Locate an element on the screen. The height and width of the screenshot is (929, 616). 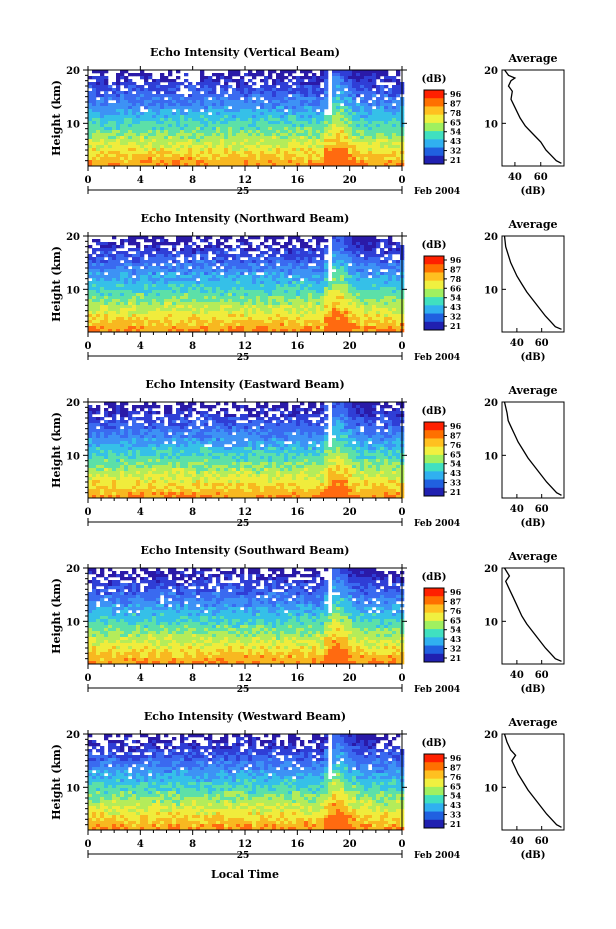
colorbar-segment is located at coordinates (434, 127).